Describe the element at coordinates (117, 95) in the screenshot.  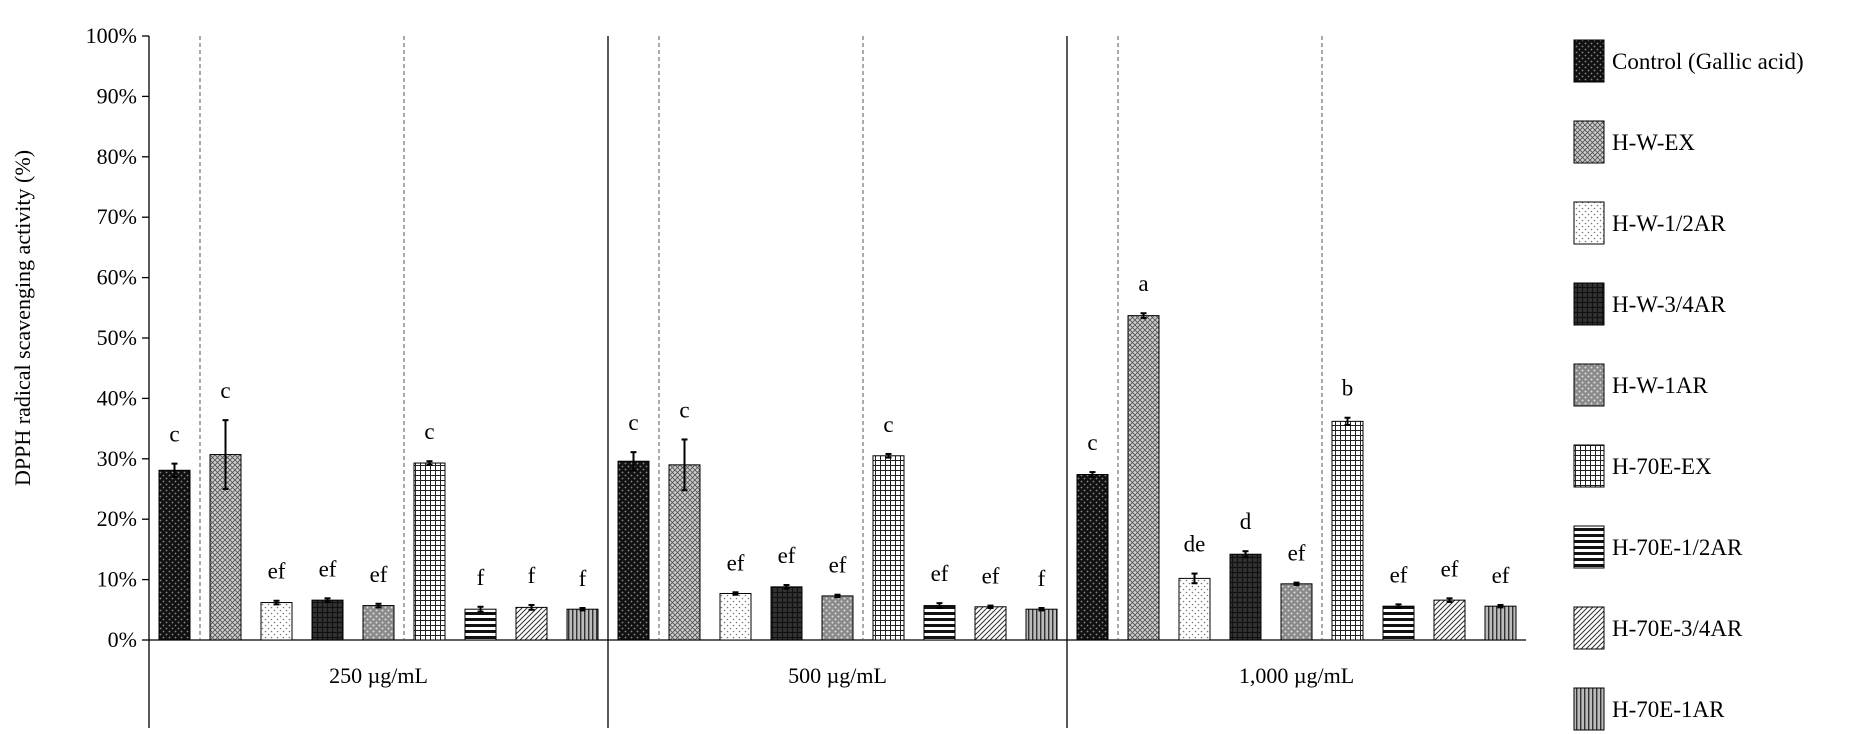
I see `y-tick-label: 90%` at that location.